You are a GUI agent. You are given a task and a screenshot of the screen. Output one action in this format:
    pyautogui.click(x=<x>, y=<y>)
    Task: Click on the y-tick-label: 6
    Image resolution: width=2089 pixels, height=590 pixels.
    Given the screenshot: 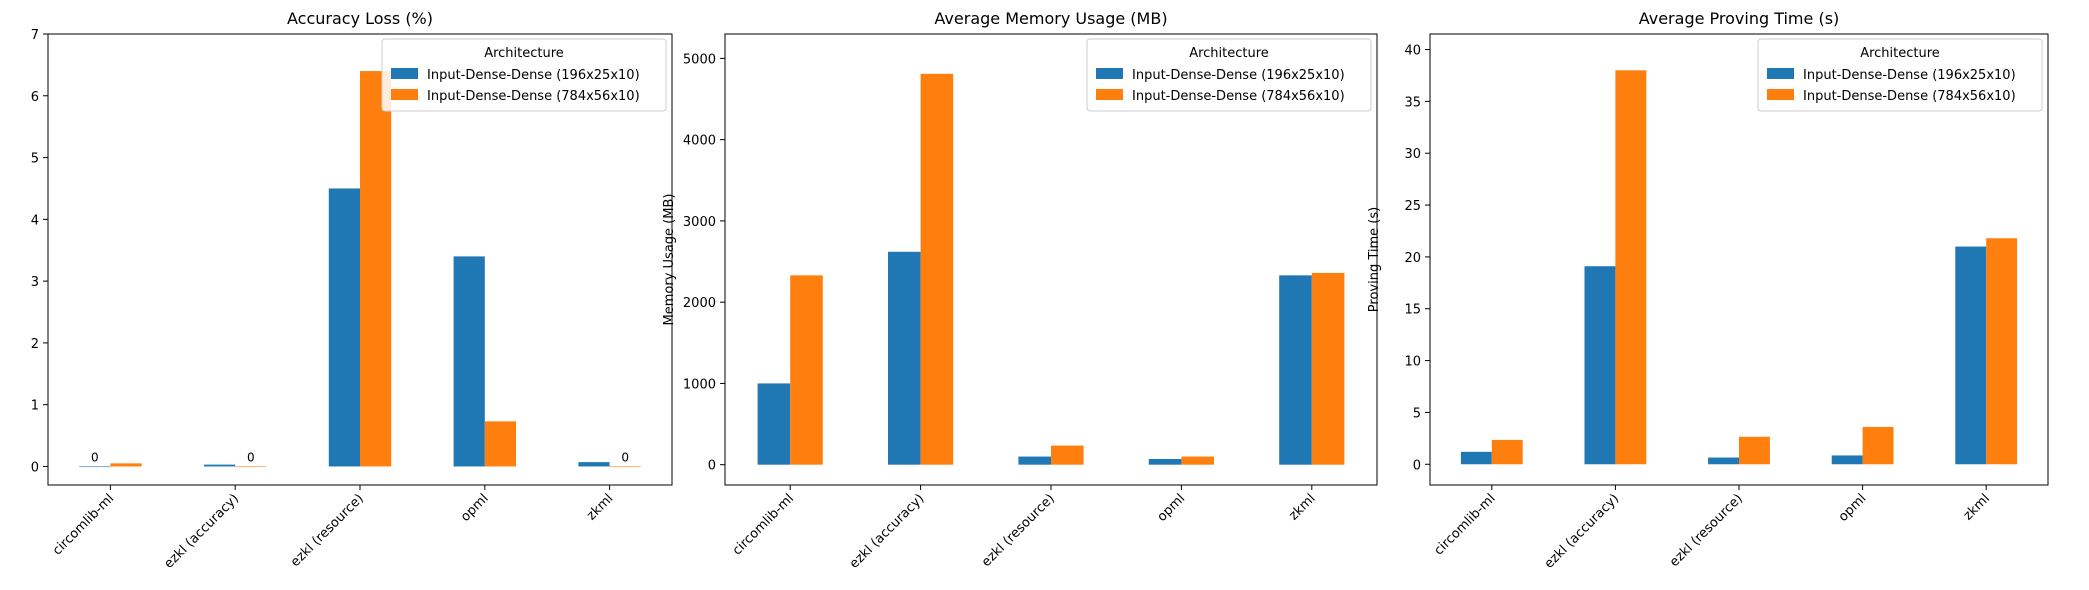 What is the action you would take?
    pyautogui.click(x=35, y=97)
    